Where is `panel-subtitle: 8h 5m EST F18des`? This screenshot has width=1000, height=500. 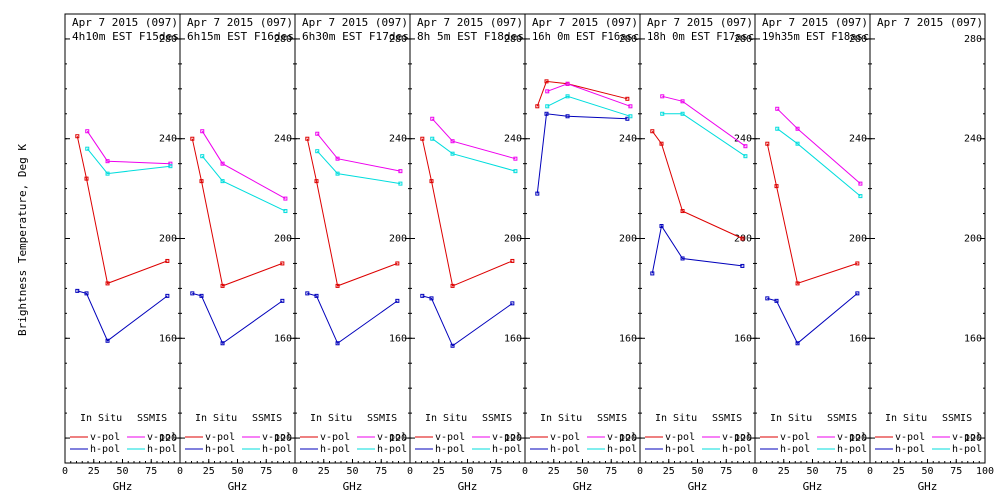 panel-subtitle: 8h 5m EST F18des is located at coordinates (470, 36).